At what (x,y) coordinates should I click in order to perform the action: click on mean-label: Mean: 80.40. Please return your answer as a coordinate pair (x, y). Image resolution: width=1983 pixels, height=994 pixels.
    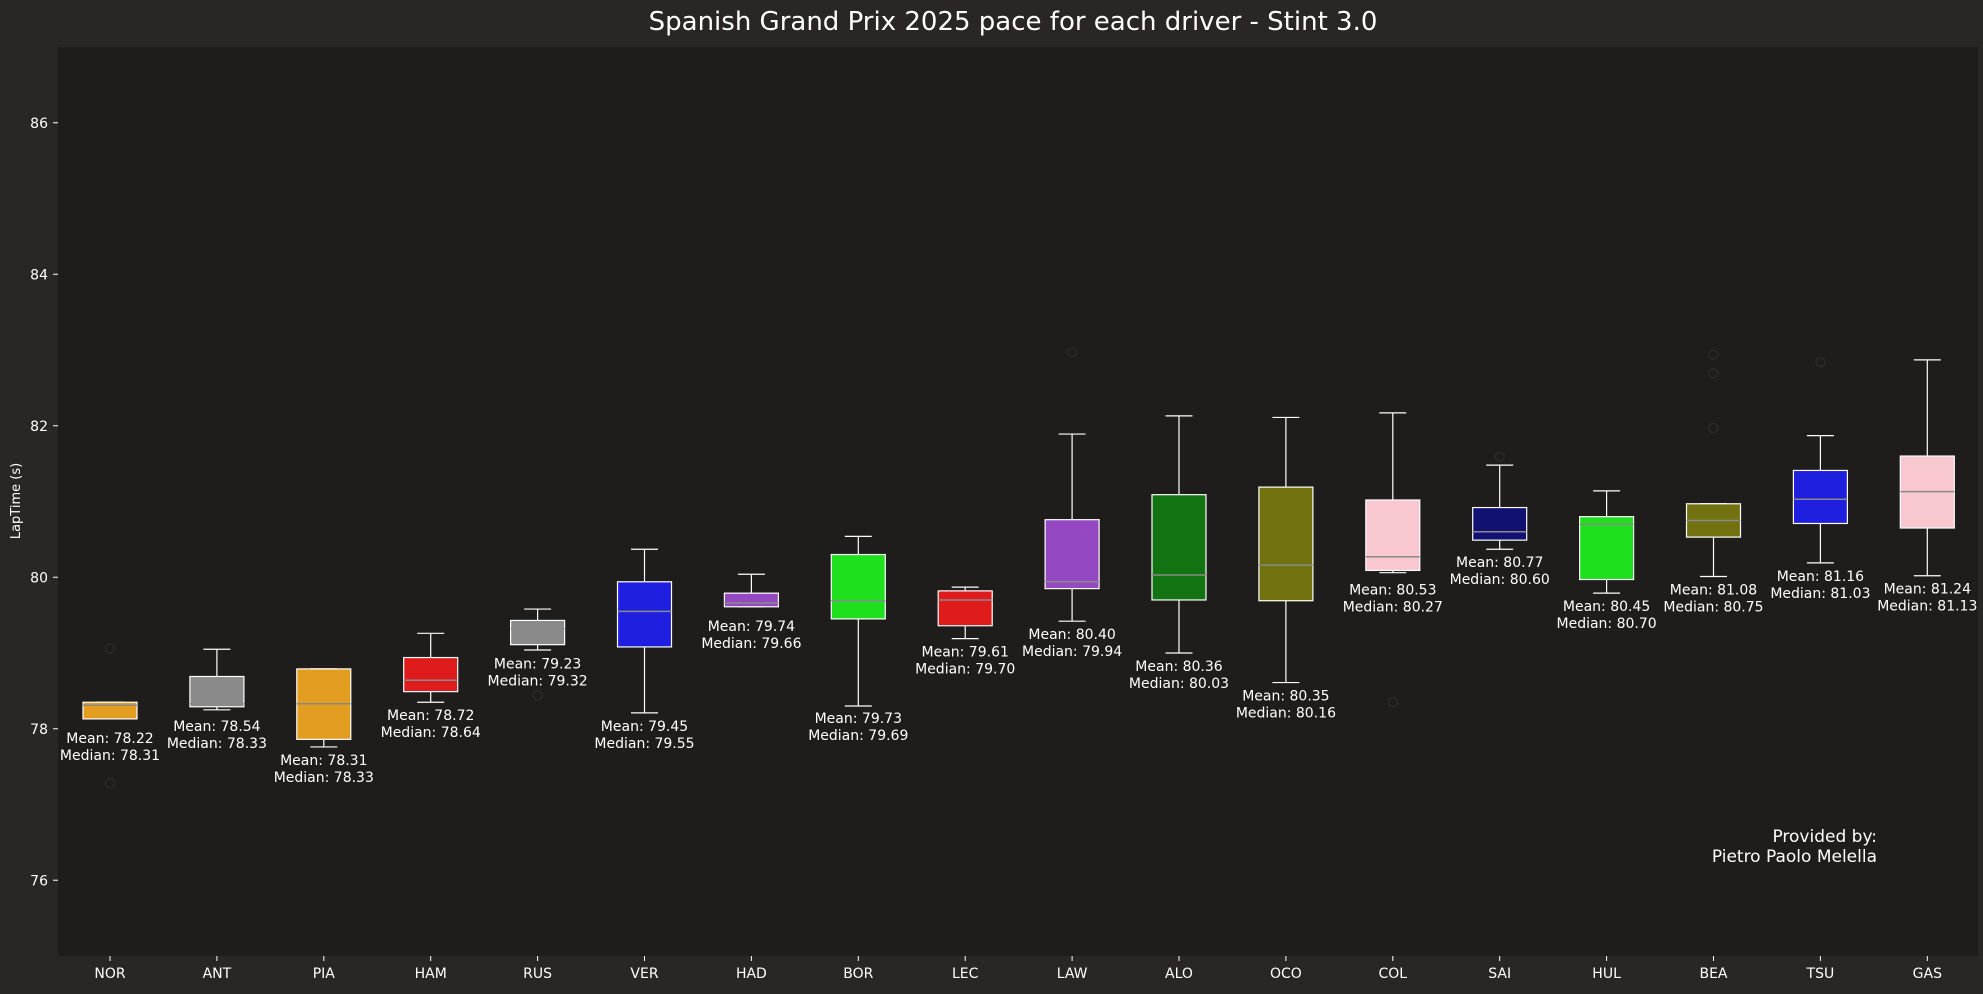
    Looking at the image, I should click on (1071, 635).